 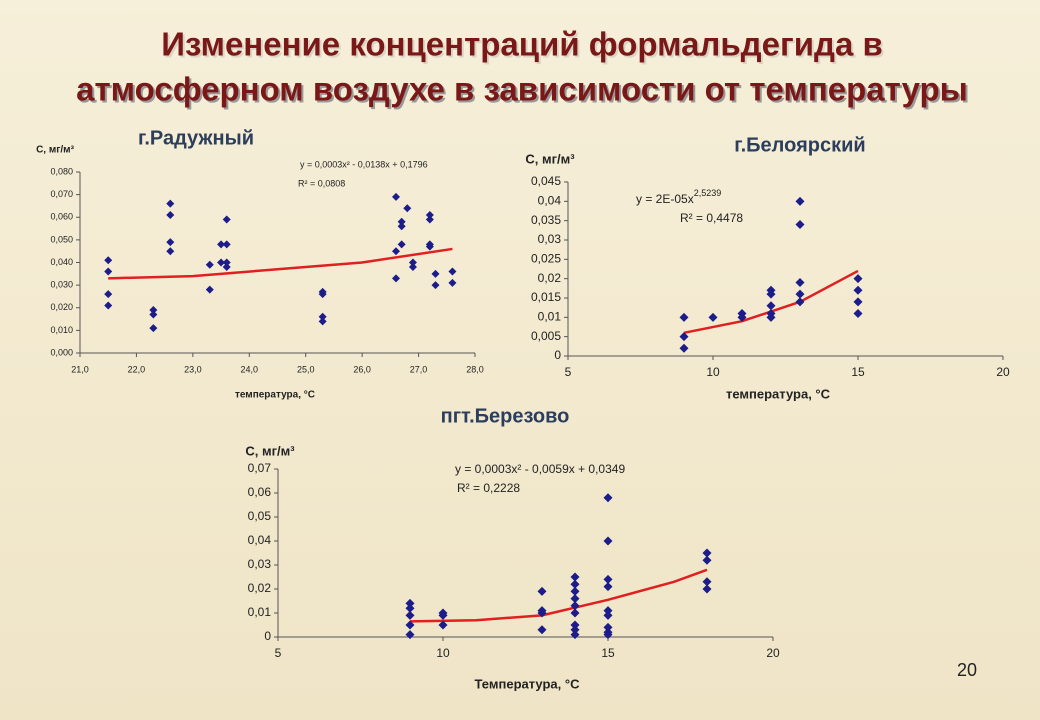 What do you see at coordinates (260, 588) in the screenshot?
I see `y-tick-label: 0,02` at bounding box center [260, 588].